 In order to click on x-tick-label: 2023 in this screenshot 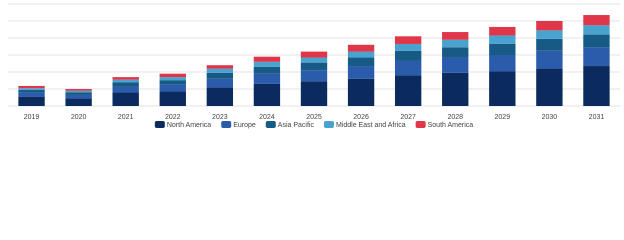, I will do `click(220, 117)`.